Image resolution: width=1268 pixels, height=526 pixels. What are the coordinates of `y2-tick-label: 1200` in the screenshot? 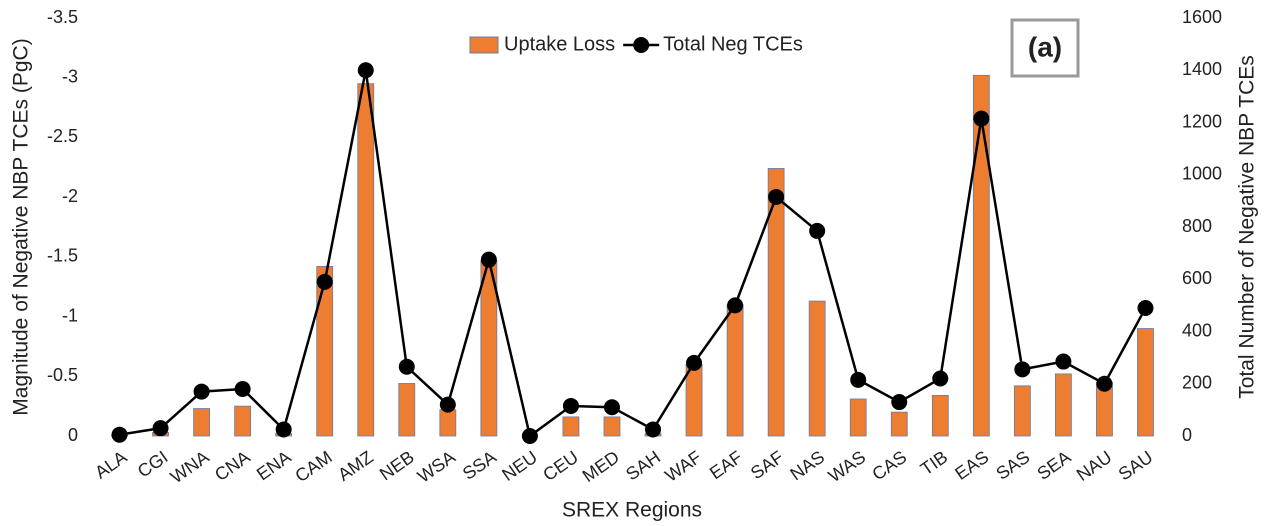 It's located at (1202, 121).